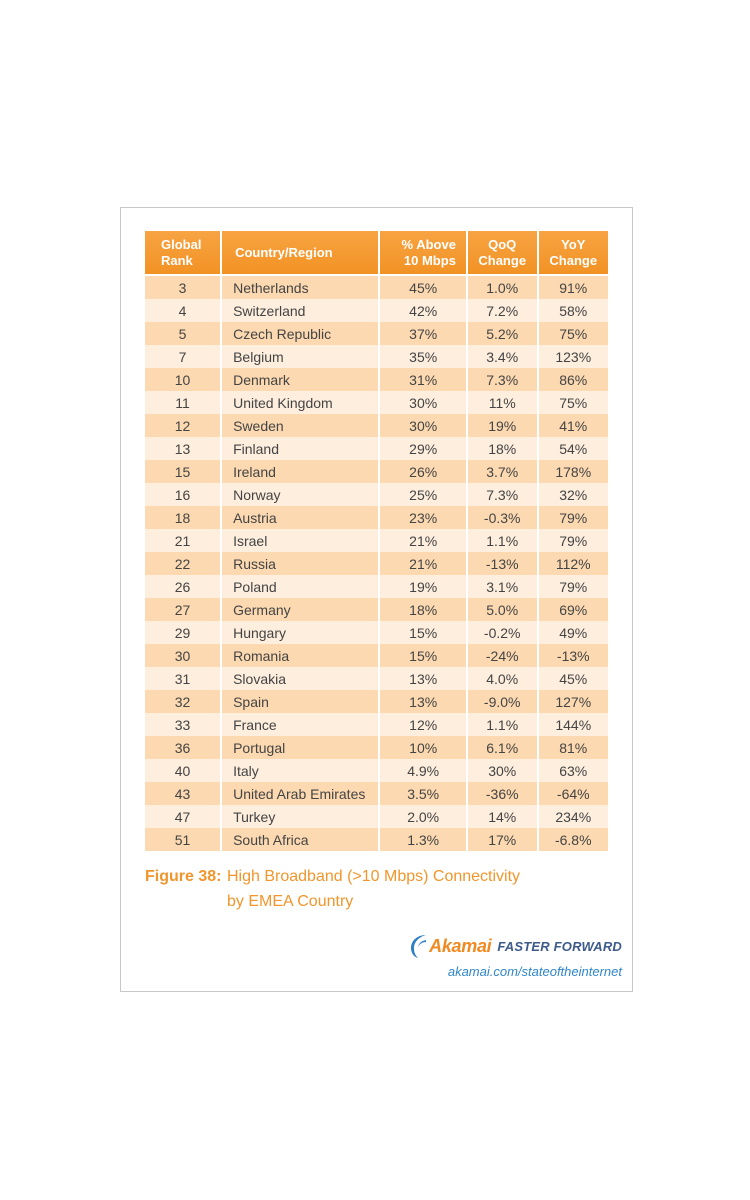 The height and width of the screenshot is (1200, 750). I want to click on cell-rank: 51, so click(183, 839).